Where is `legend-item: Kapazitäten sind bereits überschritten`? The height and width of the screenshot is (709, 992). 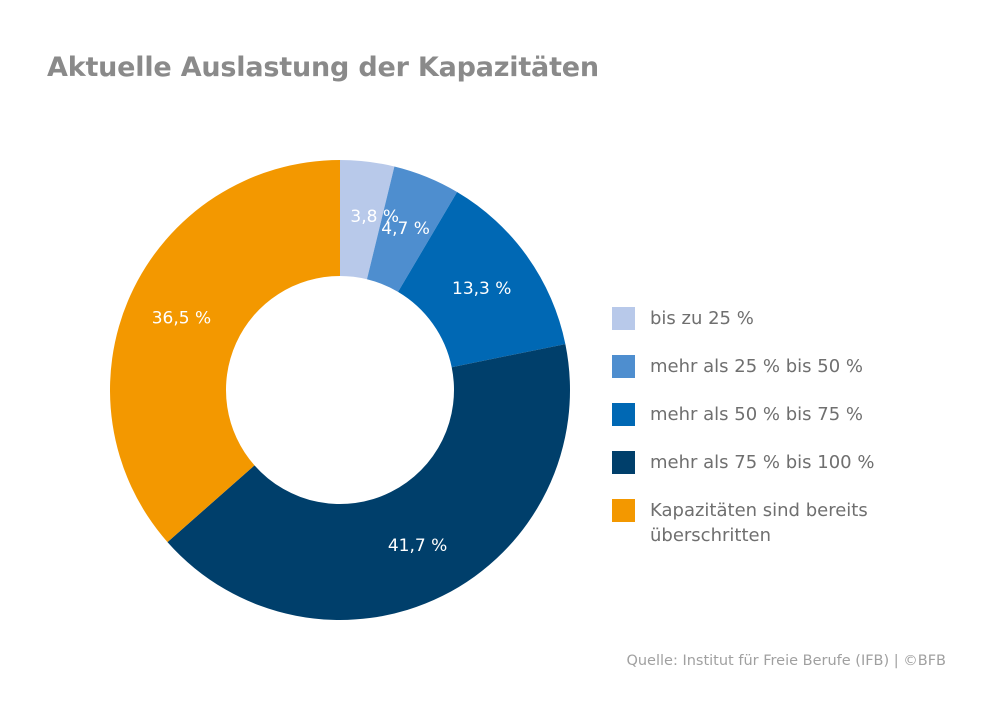
legend-item: Kapazitäten sind bereits überschritten is located at coordinates (743, 522).